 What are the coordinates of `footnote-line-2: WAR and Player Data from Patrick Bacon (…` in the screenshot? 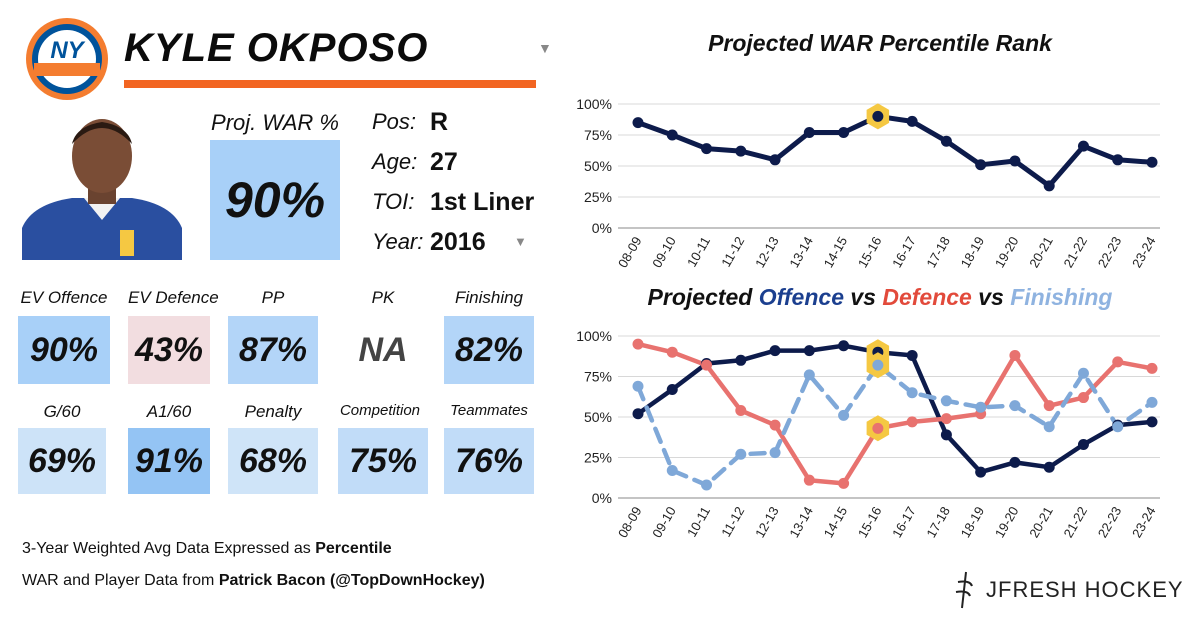 It's located at (253, 581).